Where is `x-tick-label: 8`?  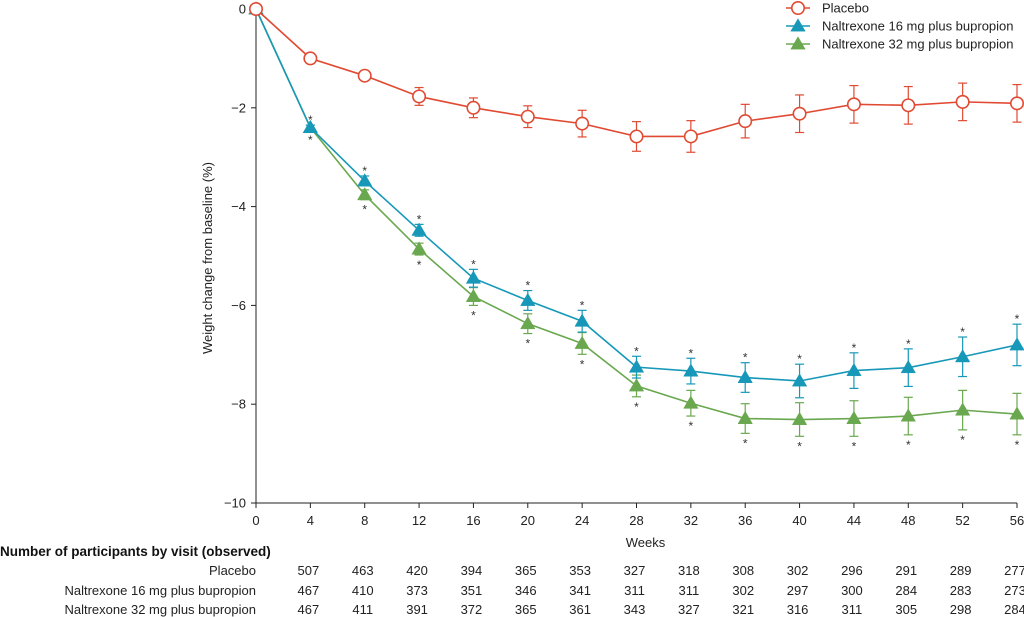
x-tick-label: 8 is located at coordinates (364, 520).